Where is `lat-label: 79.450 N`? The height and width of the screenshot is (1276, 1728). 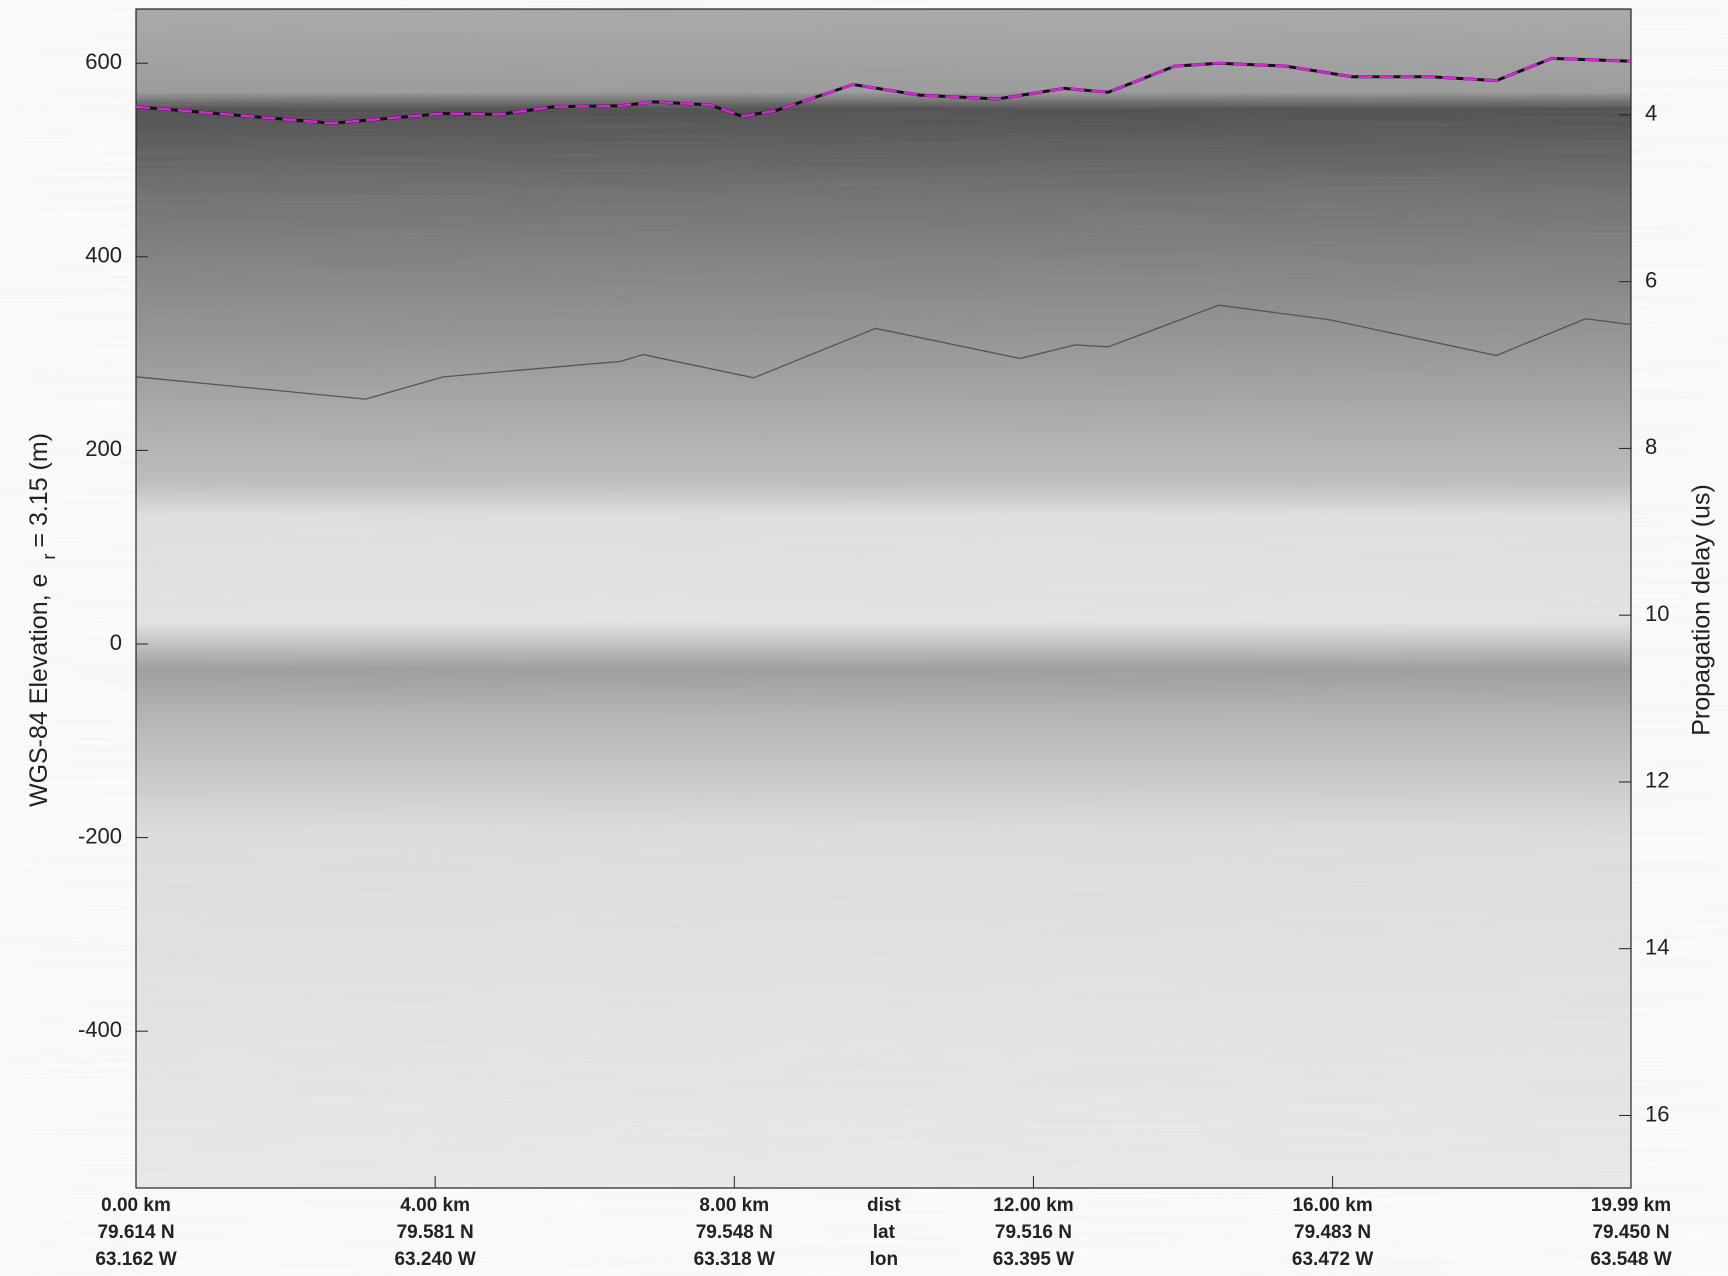
lat-label: 79.450 N is located at coordinates (1630, 1232).